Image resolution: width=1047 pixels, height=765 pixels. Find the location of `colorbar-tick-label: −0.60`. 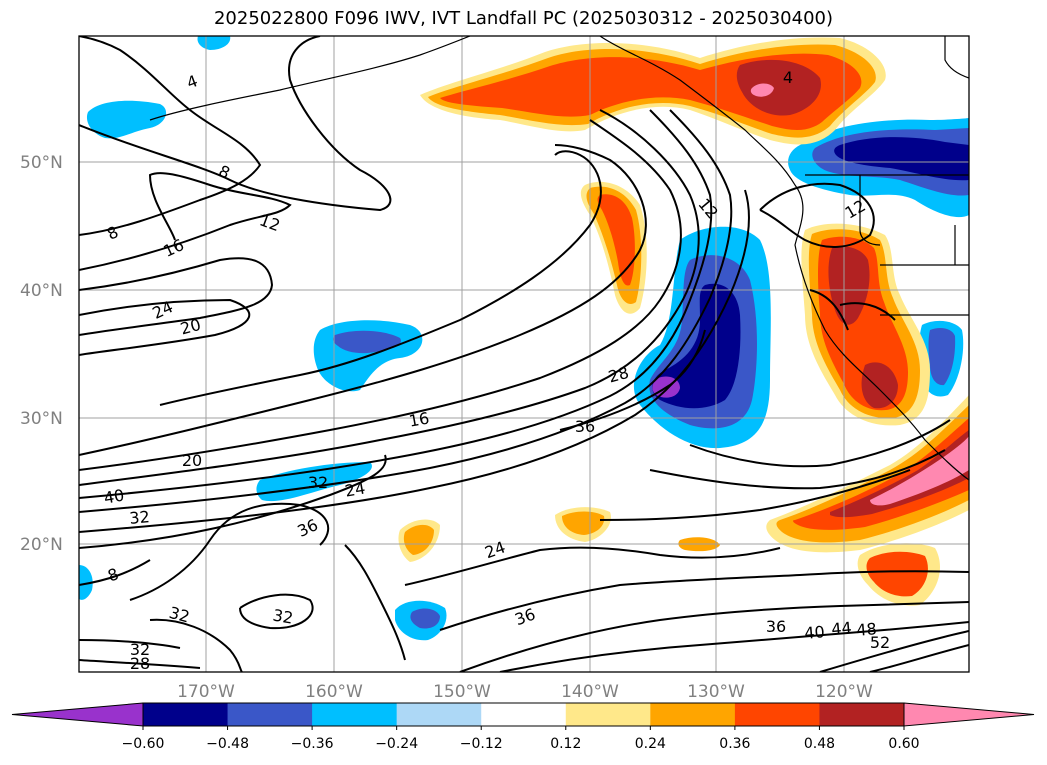

colorbar-tick-label: −0.60 is located at coordinates (143, 744).